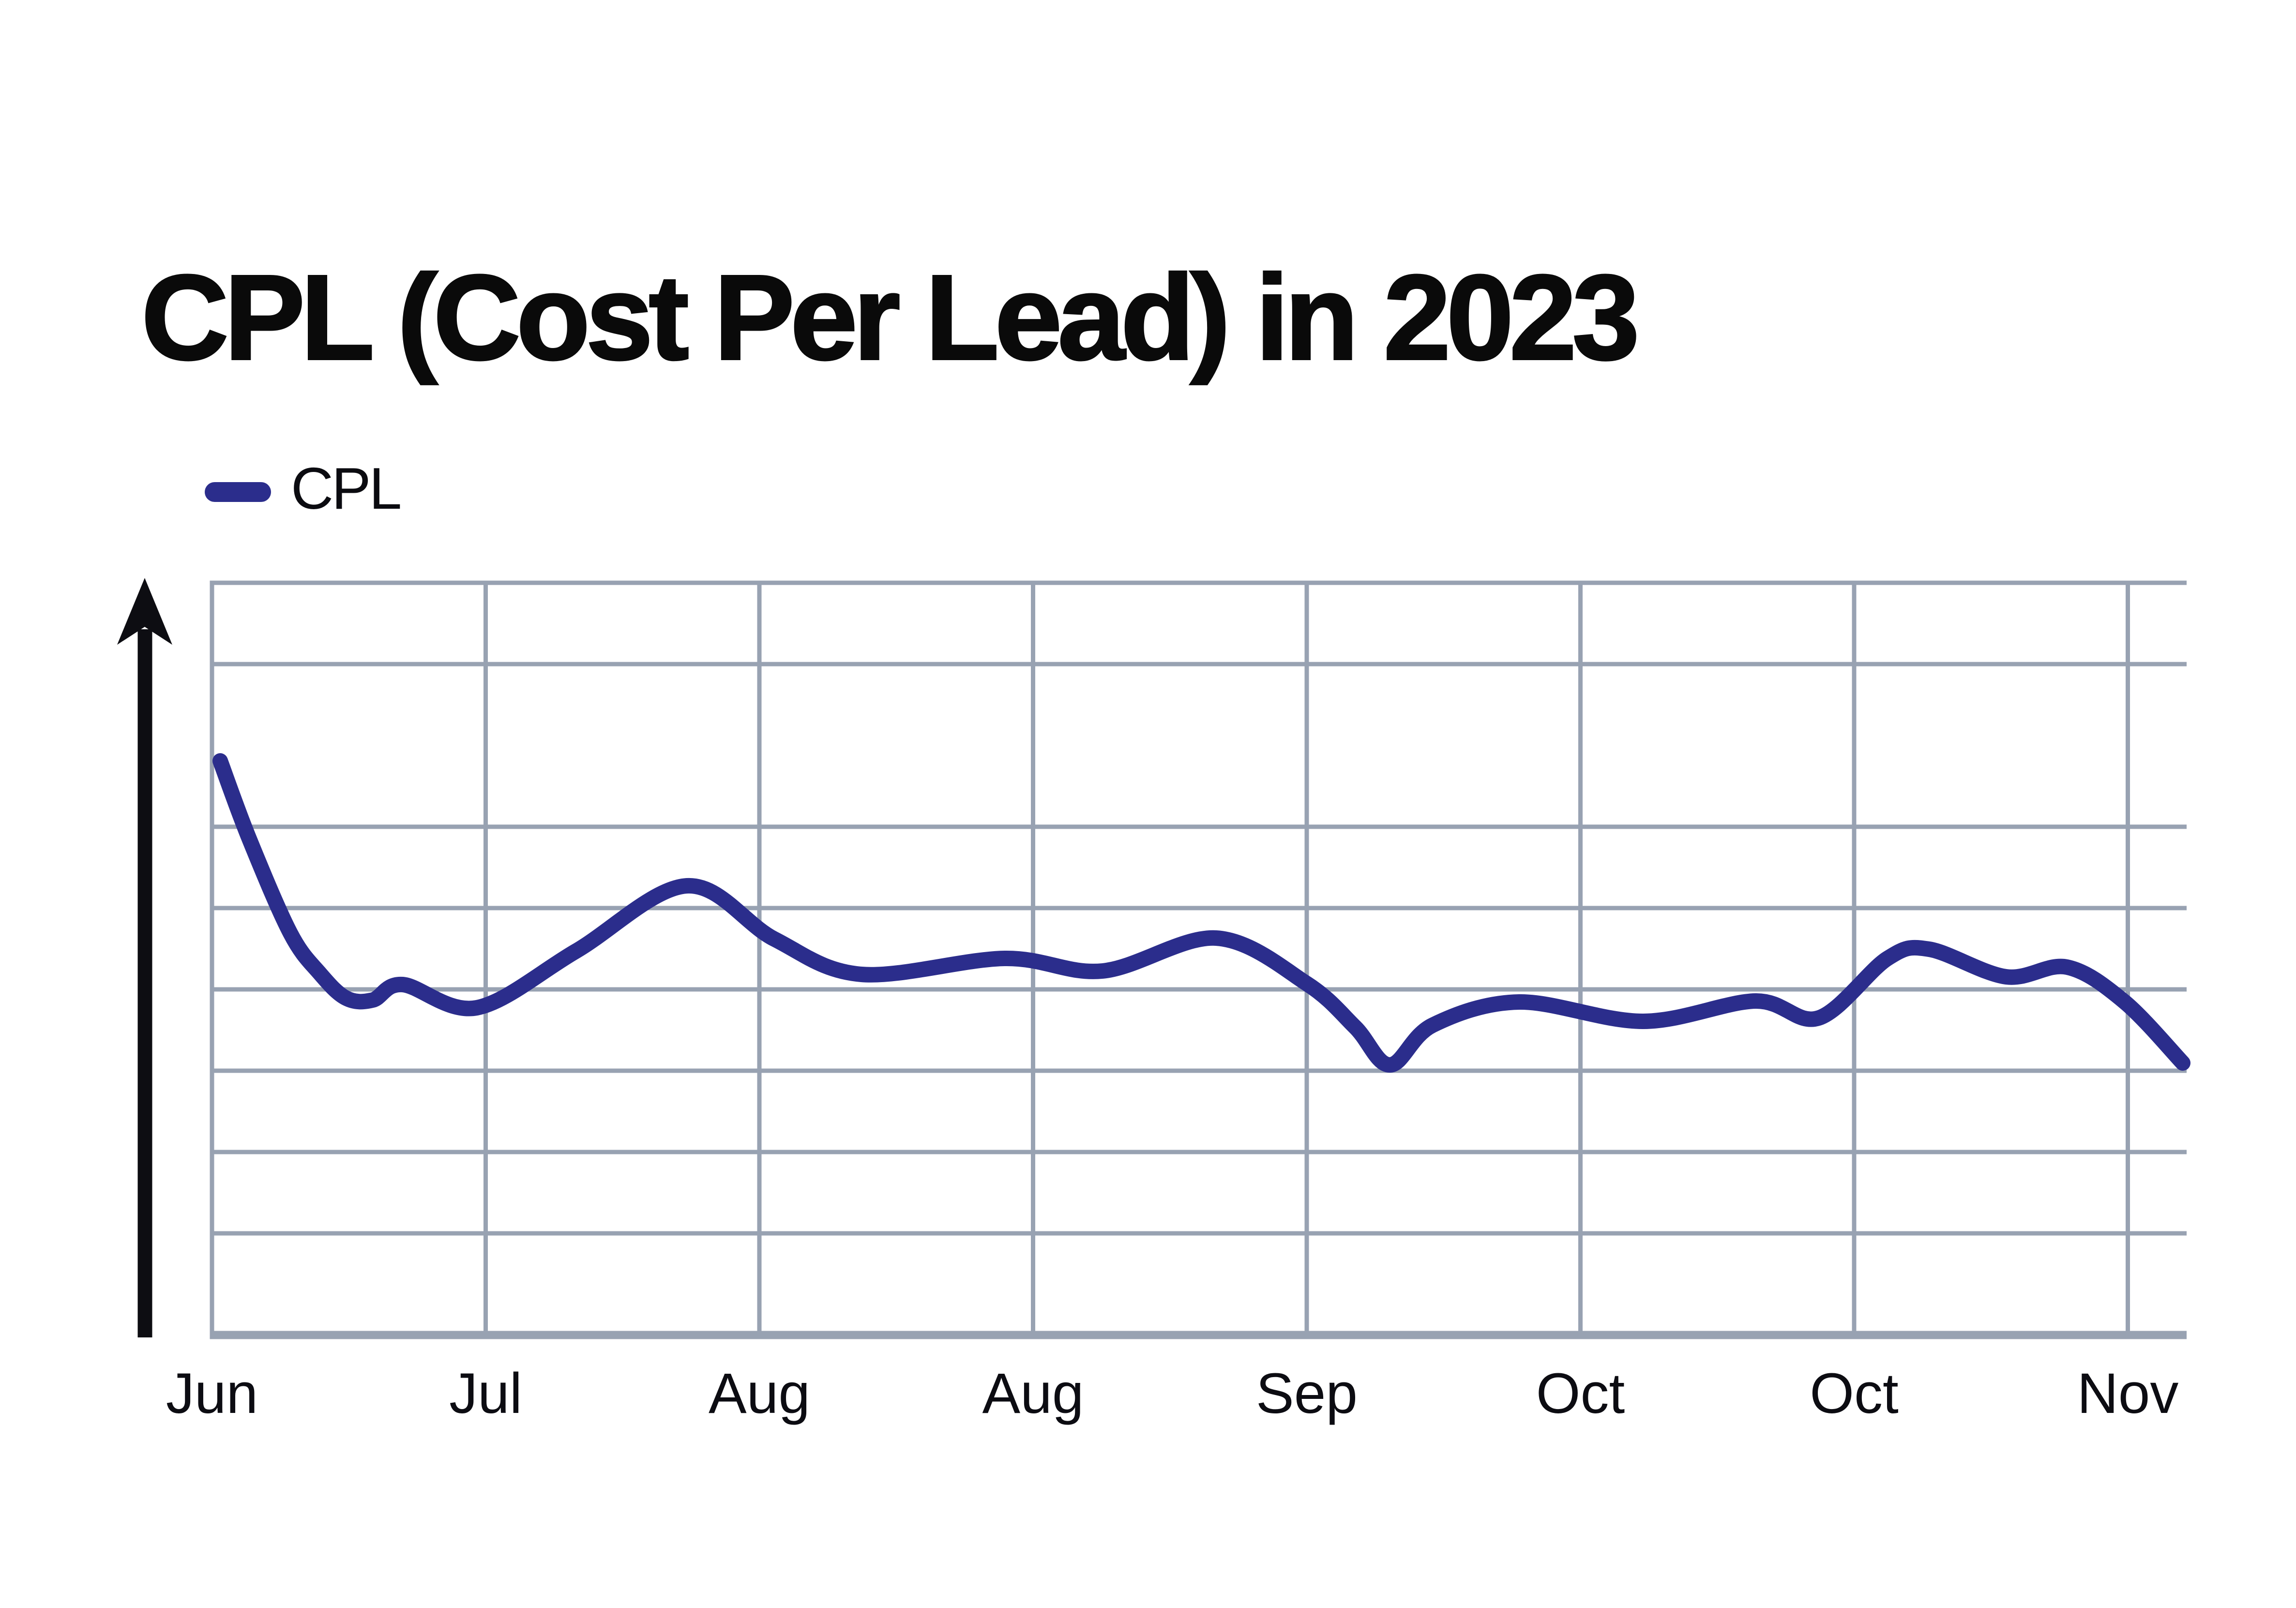  What do you see at coordinates (1033, 1394) in the screenshot?
I see `x-axis-label-3-aug: Aug` at bounding box center [1033, 1394].